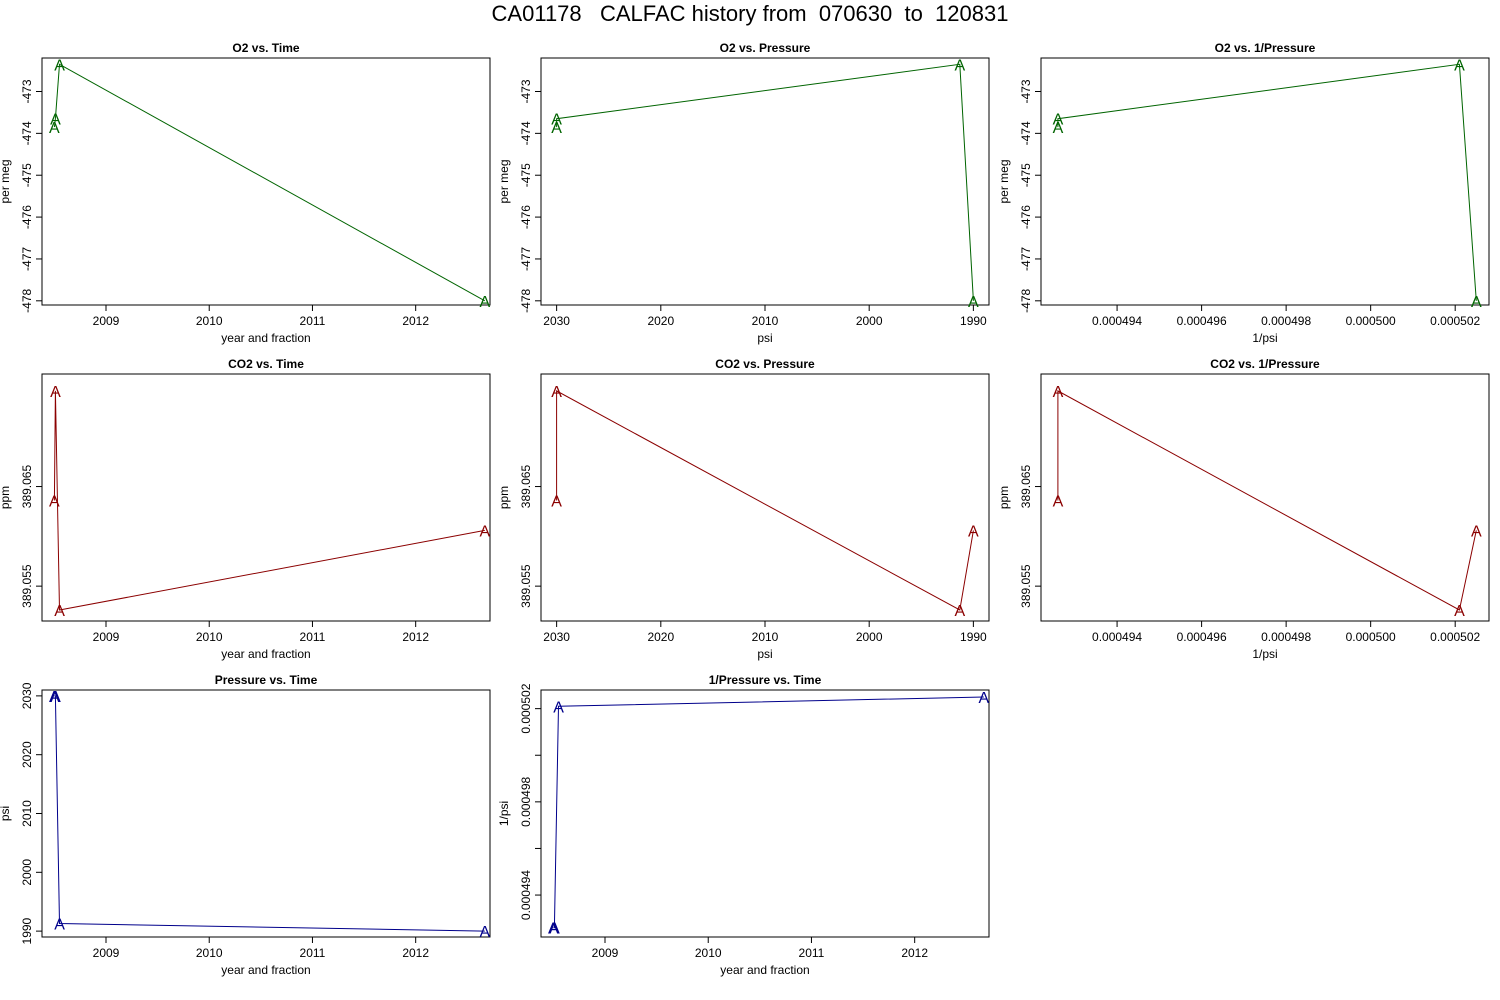 Image resolution: width=1500 pixels, height=1000 pixels. Describe the element at coordinates (869, 637) in the screenshot. I see `x-tick-label: 2000` at that location.